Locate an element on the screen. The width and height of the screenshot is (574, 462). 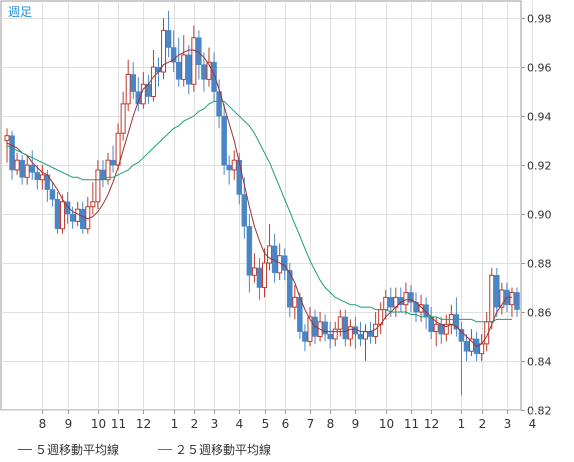
legend-item-ma5: ５週移動平均線 is located at coordinates (68, 449).